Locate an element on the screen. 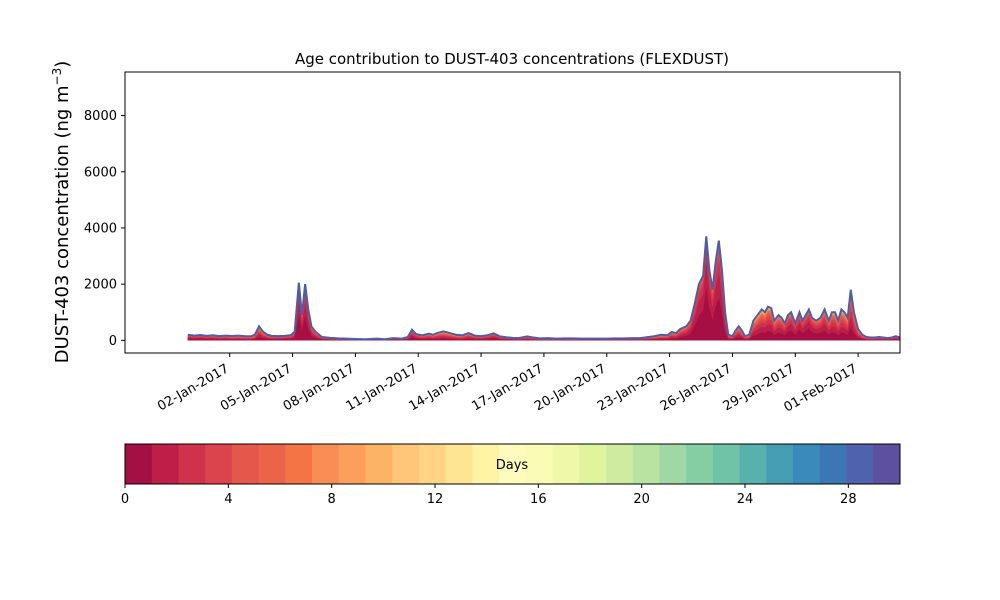 This screenshot has width=1000, height=600. colorbar-cells is located at coordinates (513, 464).